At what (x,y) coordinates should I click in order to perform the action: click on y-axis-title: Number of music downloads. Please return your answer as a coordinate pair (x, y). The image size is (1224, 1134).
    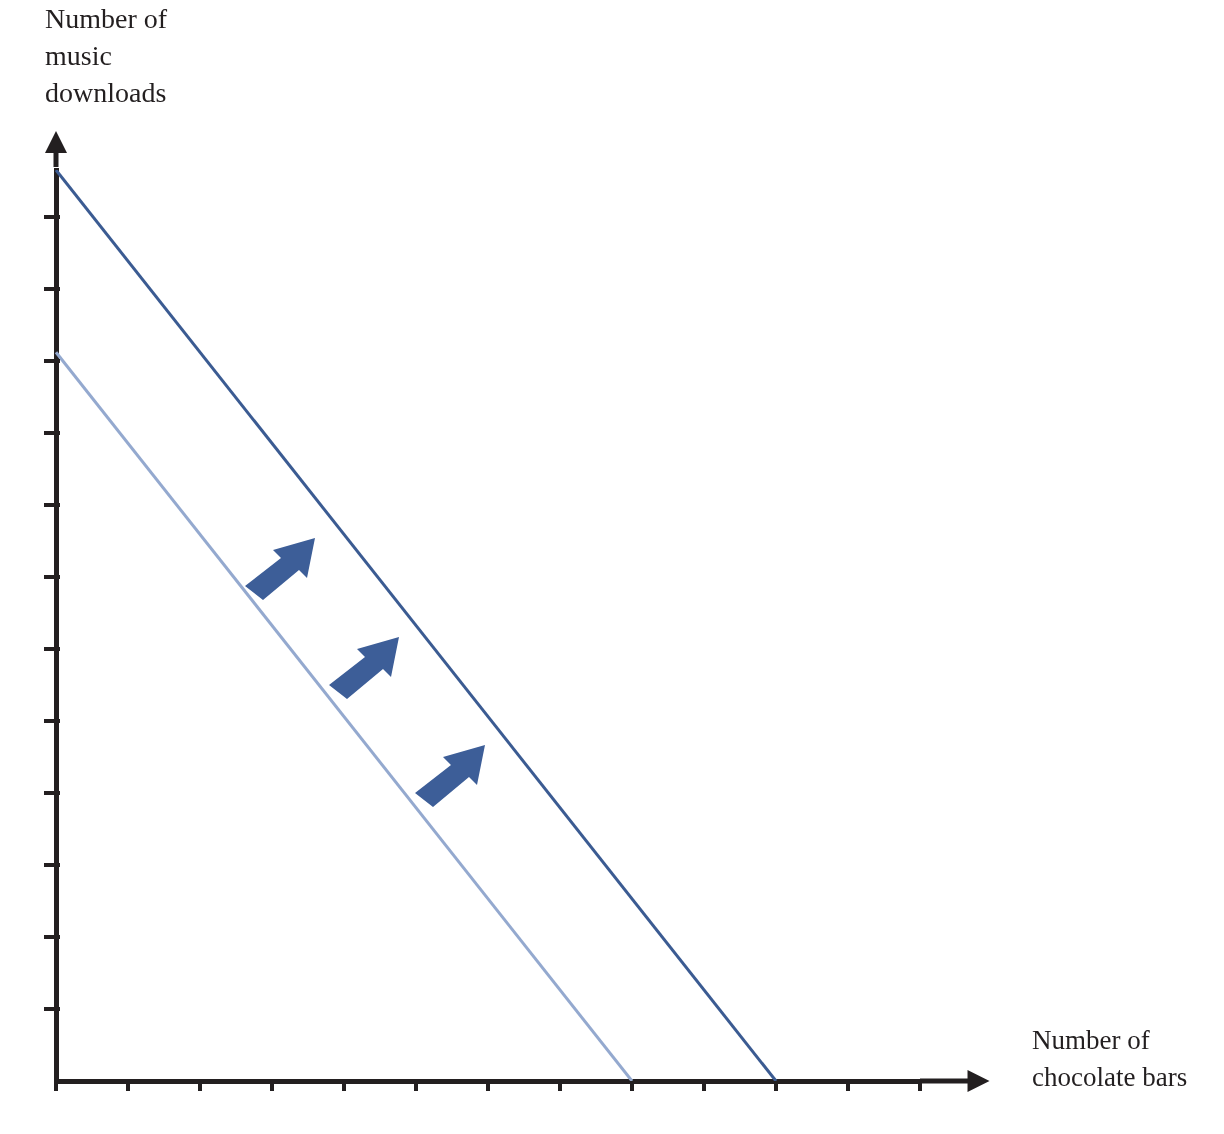
    Looking at the image, I should click on (107, 56).